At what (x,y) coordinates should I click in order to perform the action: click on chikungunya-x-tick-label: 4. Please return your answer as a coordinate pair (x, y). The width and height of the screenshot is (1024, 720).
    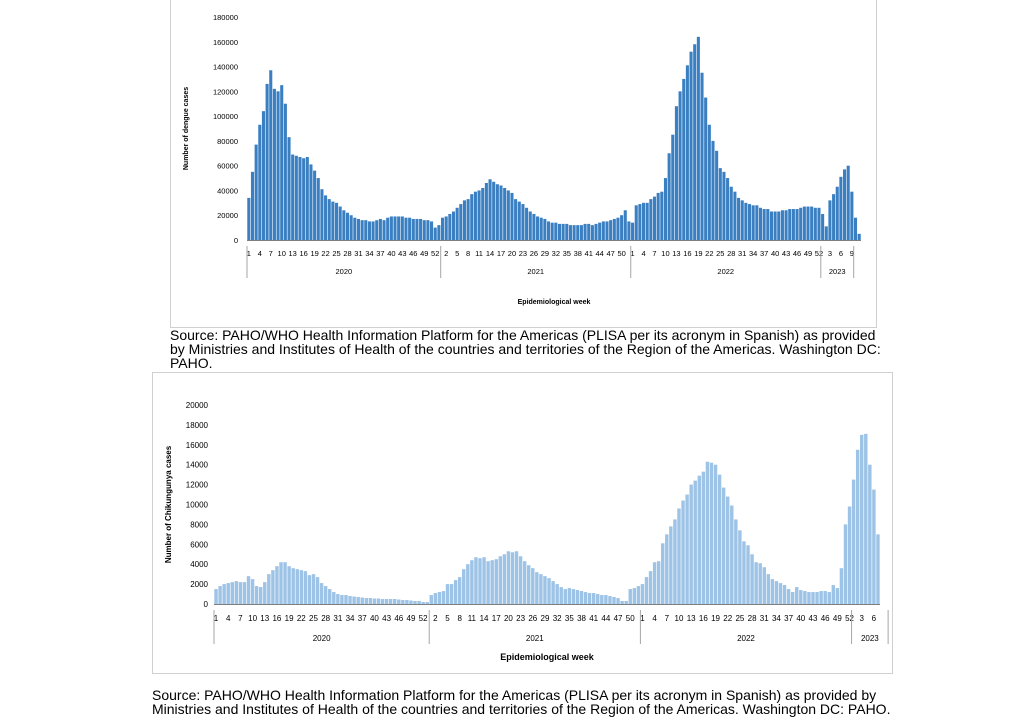
    Looking at the image, I should click on (228, 618).